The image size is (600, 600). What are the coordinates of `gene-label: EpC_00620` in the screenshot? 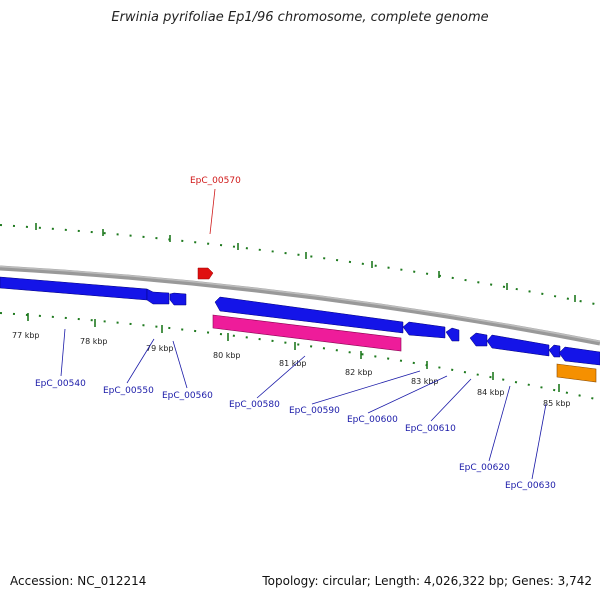 It's located at (484, 468).